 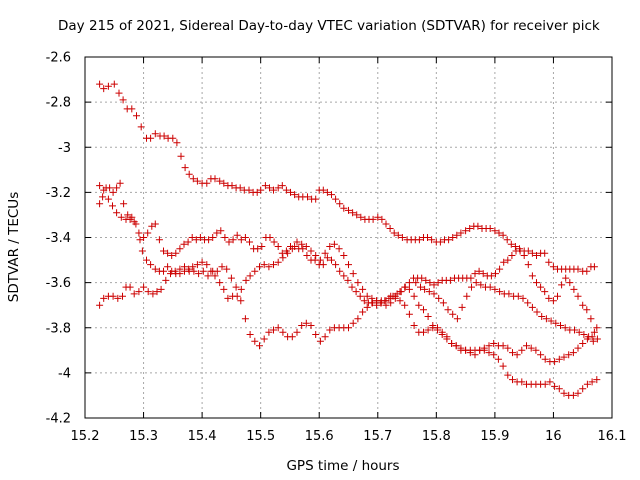 I want to click on x-tick-label: 15.3, so click(x=143, y=436).